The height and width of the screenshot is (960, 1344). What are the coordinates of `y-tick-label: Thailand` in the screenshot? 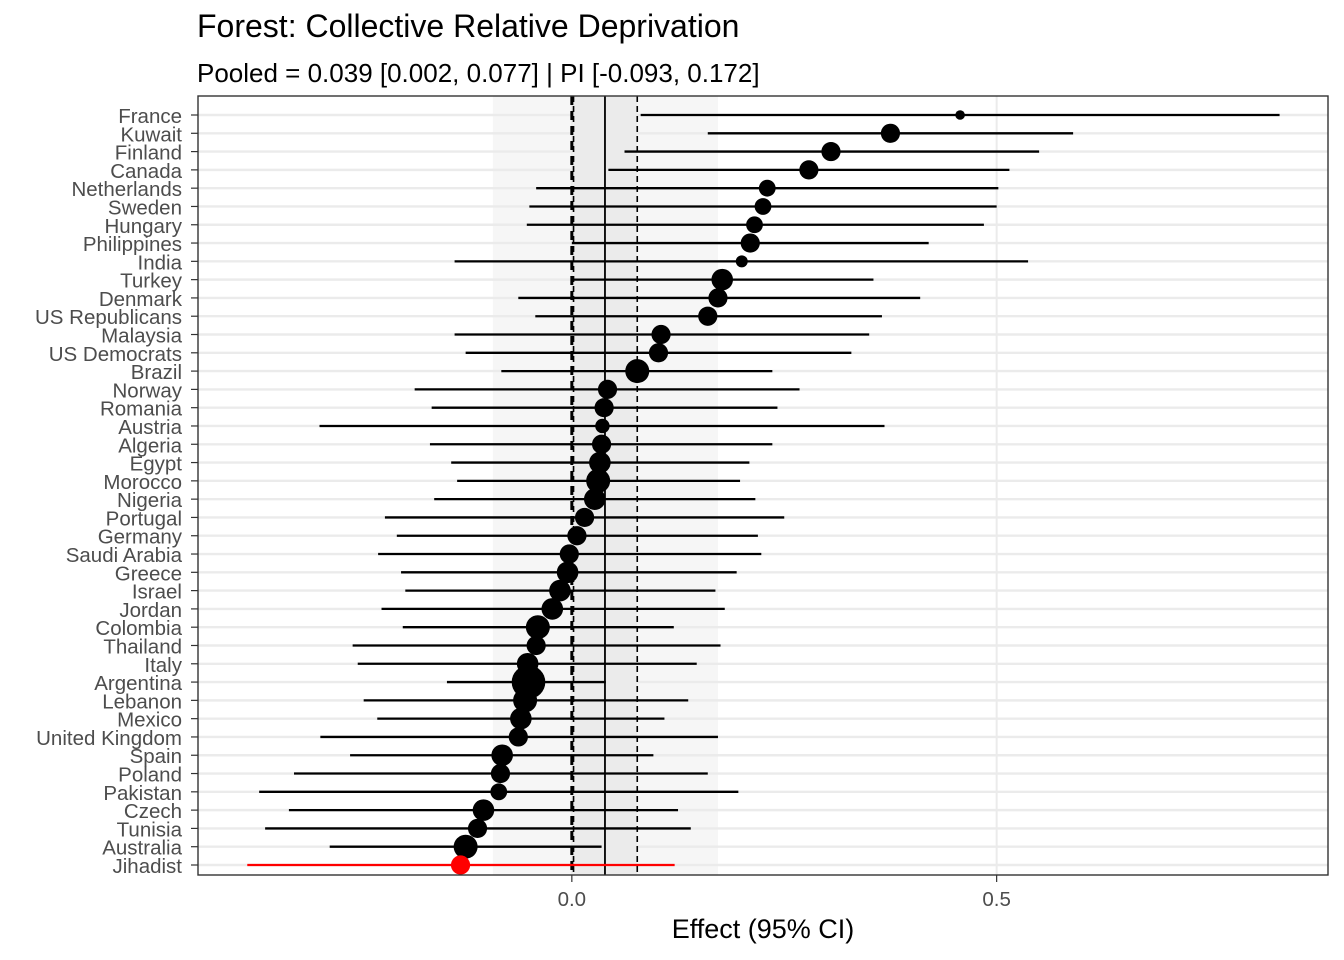 It's located at (142, 646).